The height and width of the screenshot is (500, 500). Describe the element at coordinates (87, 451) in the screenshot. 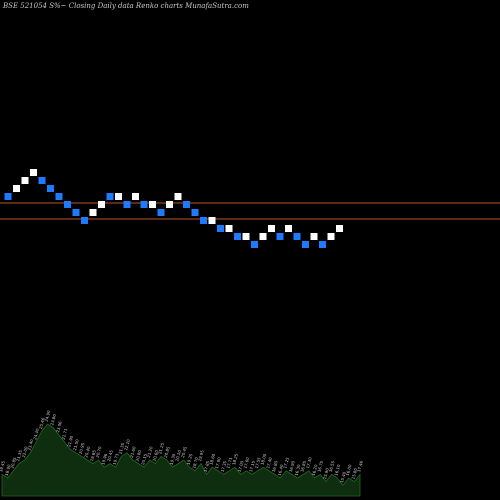

I see `volume-label: 20.40` at that location.